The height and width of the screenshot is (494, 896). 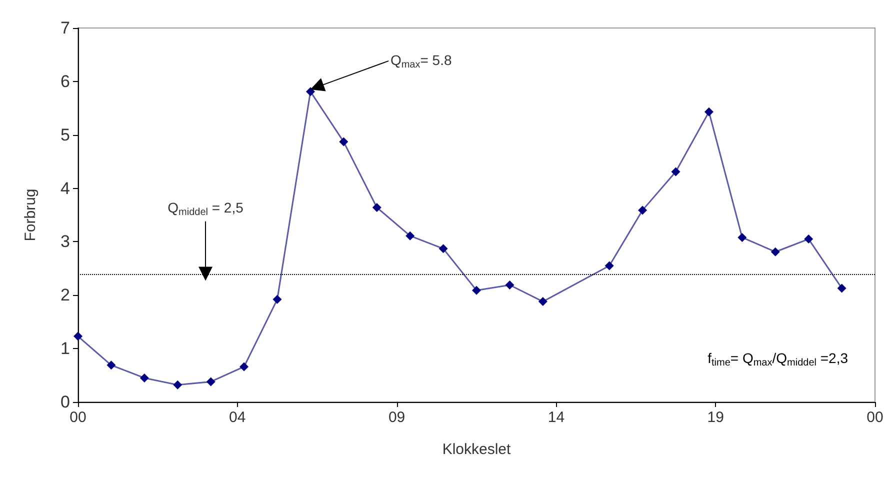 What do you see at coordinates (715, 417) in the screenshot?
I see `x-tick-label: 19` at bounding box center [715, 417].